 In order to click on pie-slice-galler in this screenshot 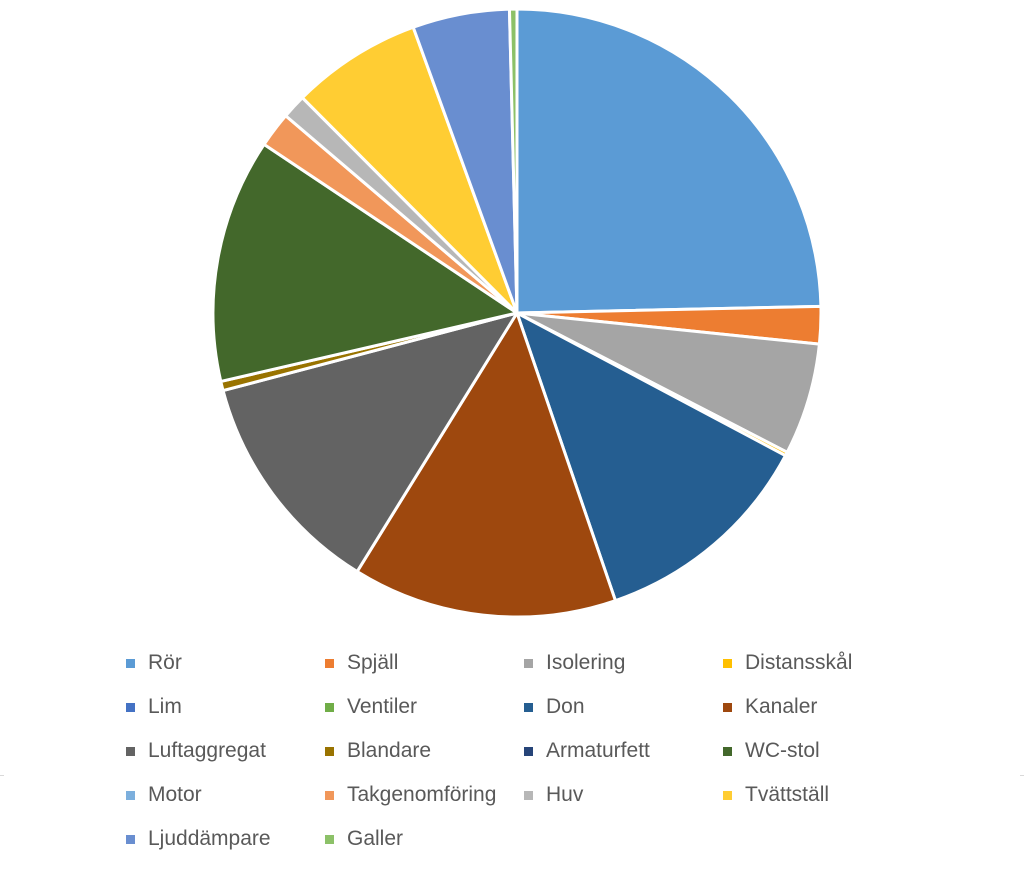, I will do `click(513, 161)`.